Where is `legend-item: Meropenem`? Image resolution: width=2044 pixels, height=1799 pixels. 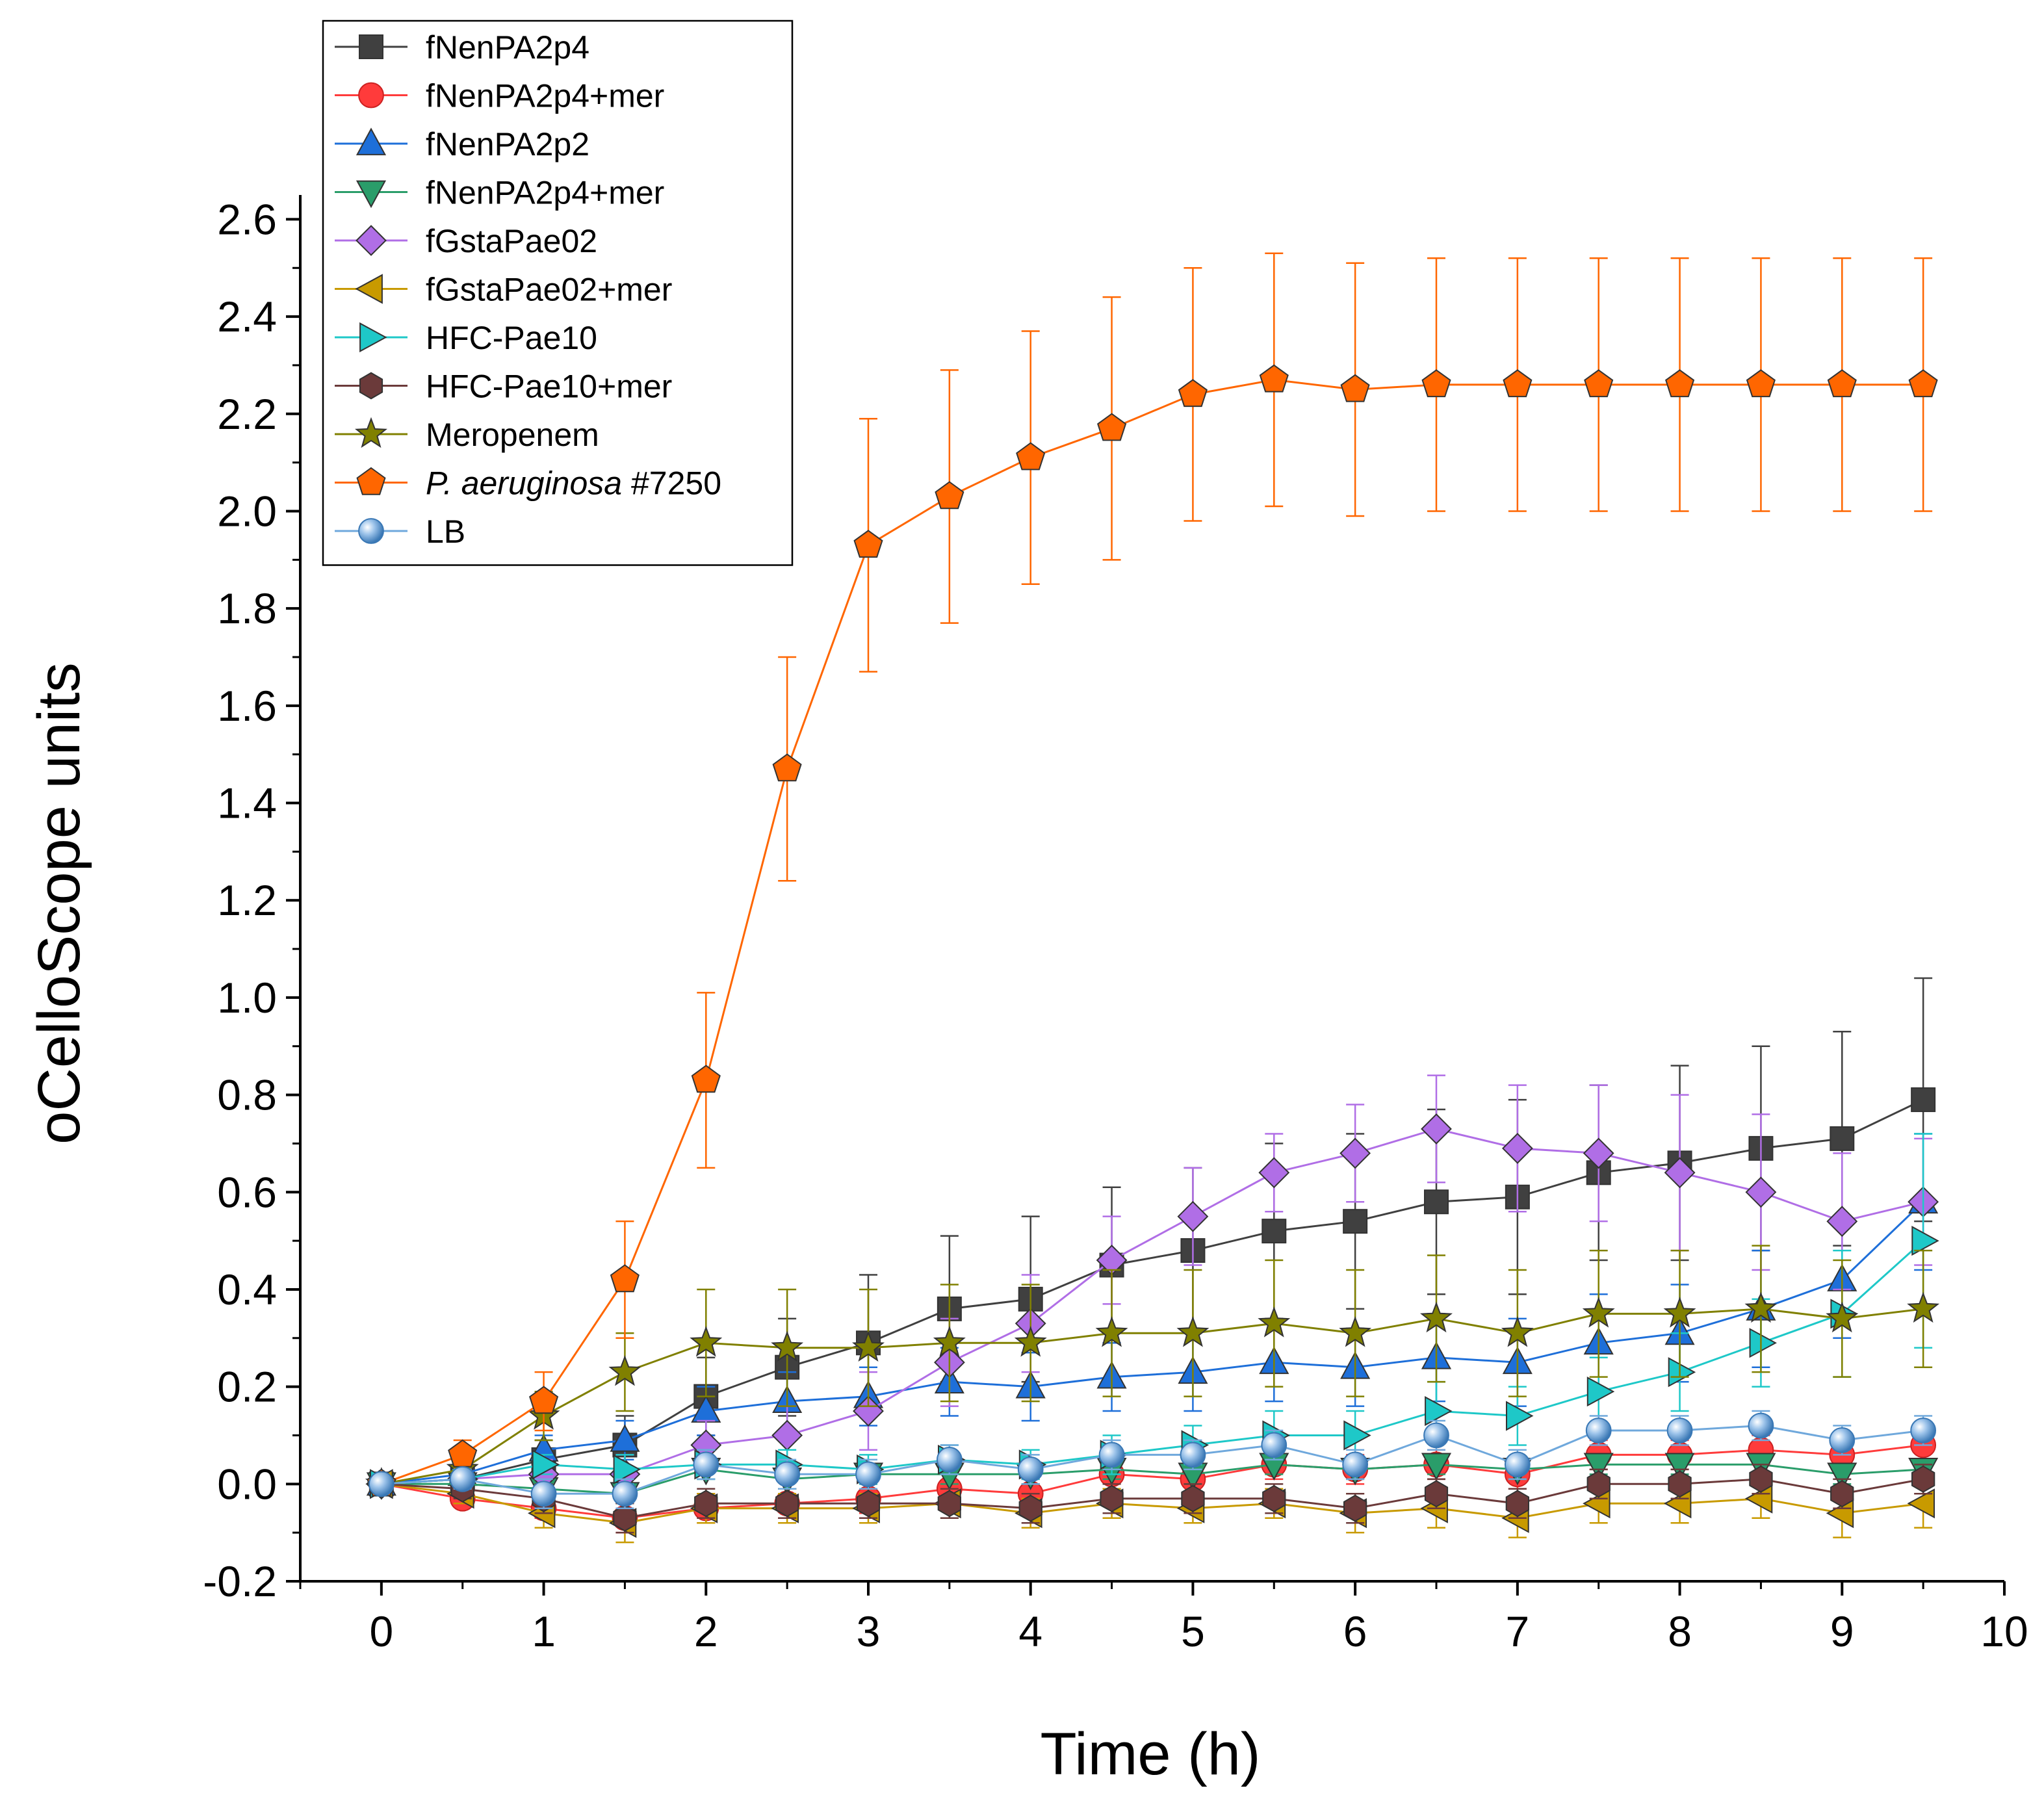 legend-item: Meropenem is located at coordinates (467, 435).